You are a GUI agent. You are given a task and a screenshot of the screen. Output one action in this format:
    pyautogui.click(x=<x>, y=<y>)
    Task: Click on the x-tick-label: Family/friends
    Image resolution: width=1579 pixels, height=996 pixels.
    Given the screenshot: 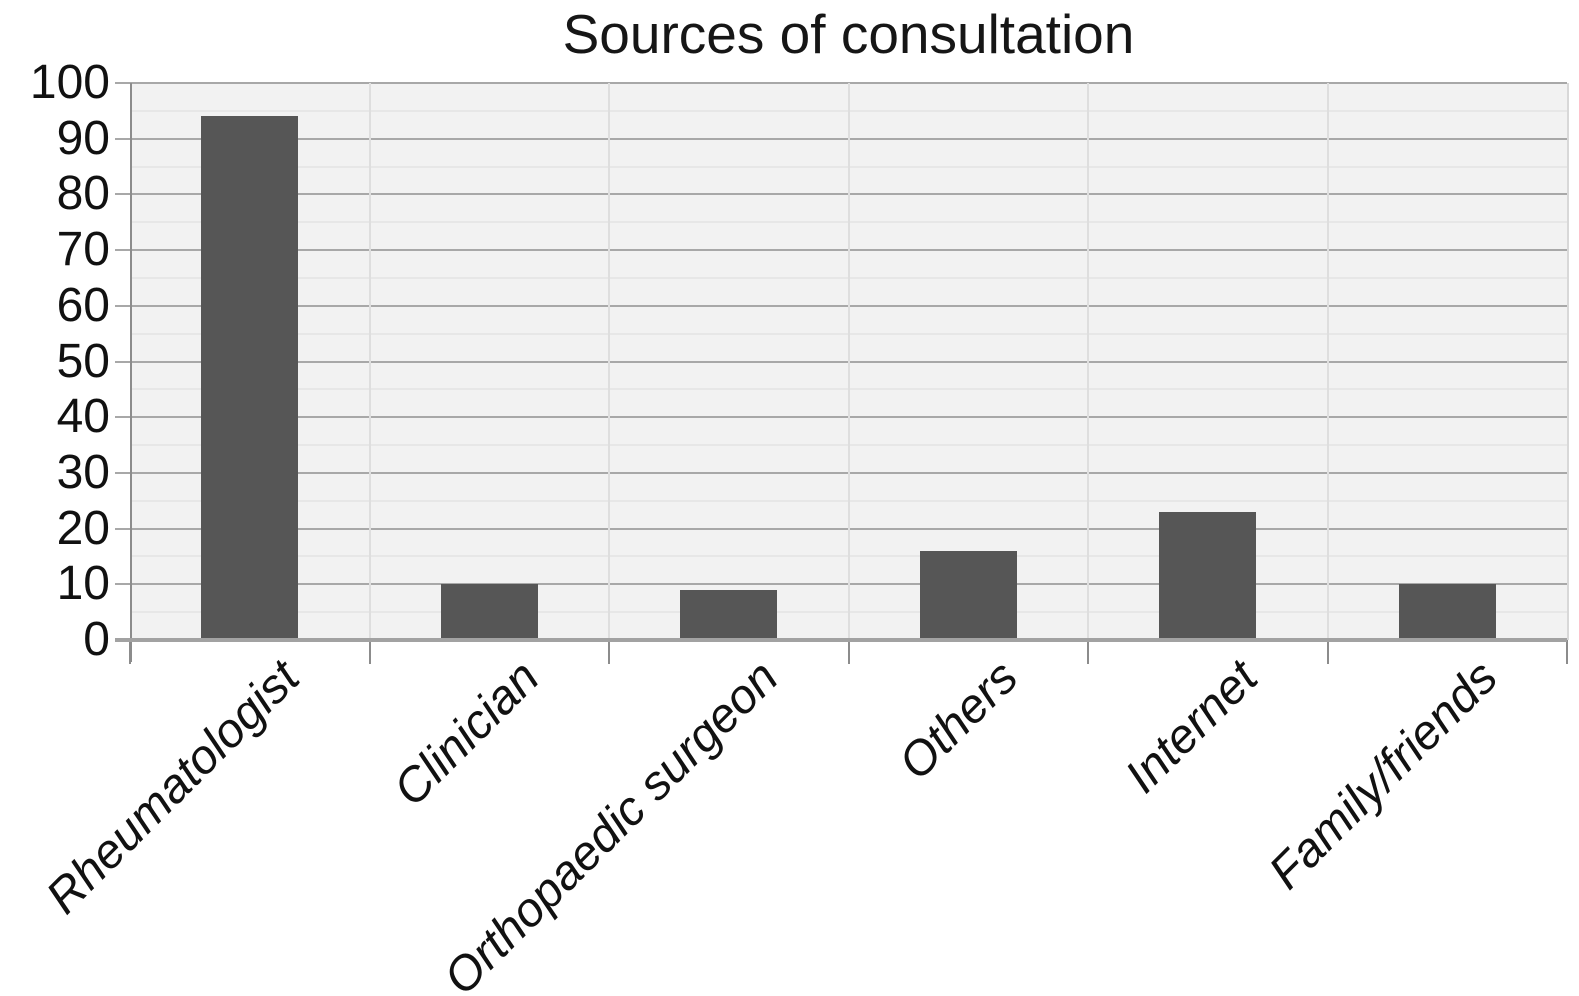 What is the action you would take?
    pyautogui.click(x=1383, y=775)
    